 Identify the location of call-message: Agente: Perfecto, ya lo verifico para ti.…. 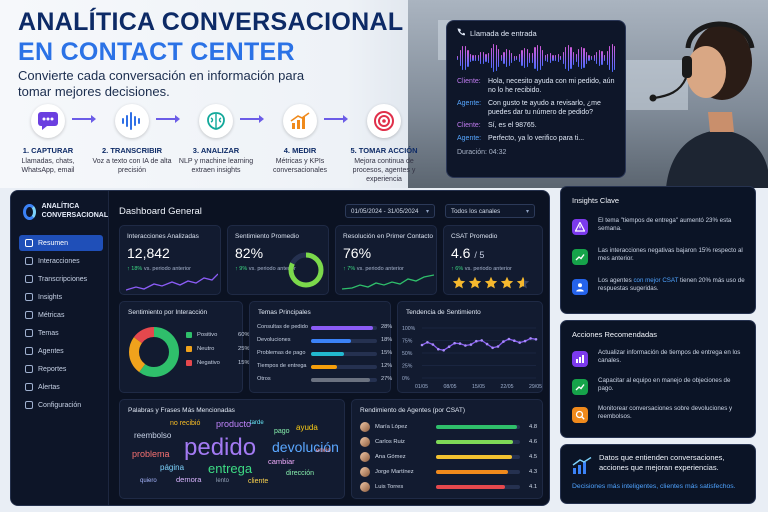
(536, 138).